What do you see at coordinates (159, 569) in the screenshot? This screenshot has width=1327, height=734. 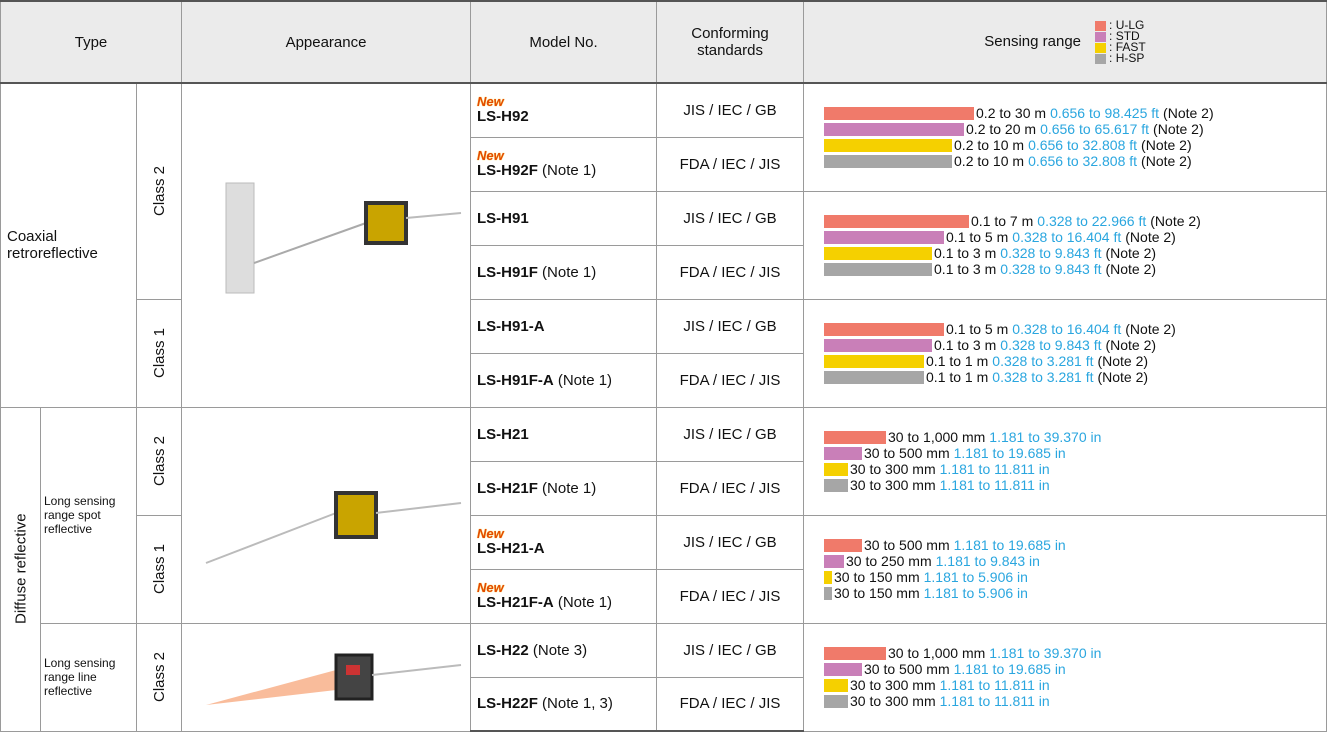 I see `class-label: Class 1` at bounding box center [159, 569].